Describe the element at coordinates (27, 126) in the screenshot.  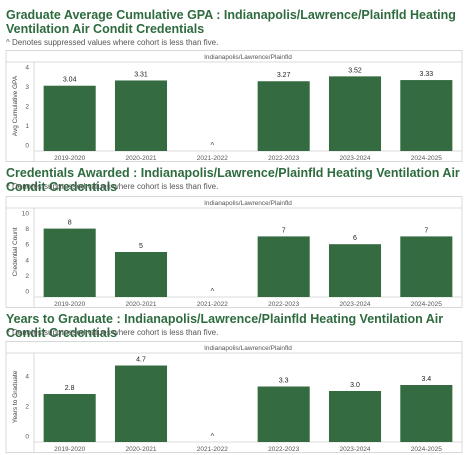
I see `y-tick-label: 1` at that location.